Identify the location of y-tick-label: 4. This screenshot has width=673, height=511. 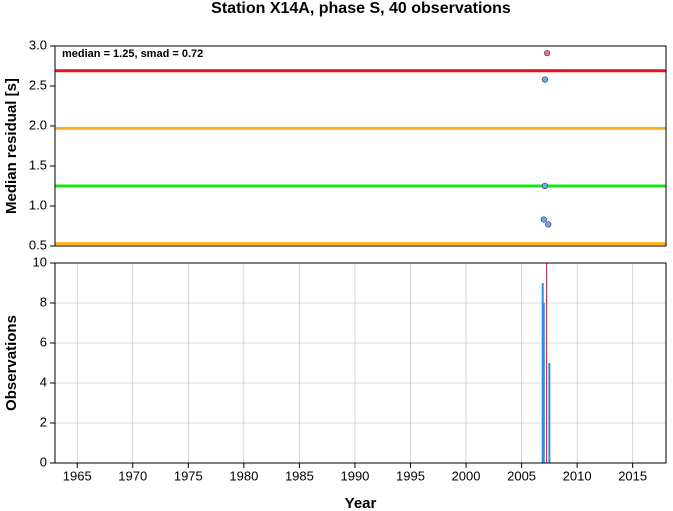
(43, 381).